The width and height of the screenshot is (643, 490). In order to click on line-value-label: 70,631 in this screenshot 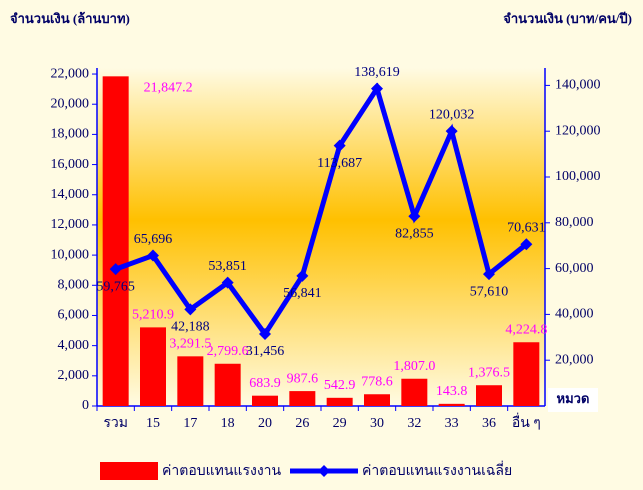, I will do `click(526, 227)`.